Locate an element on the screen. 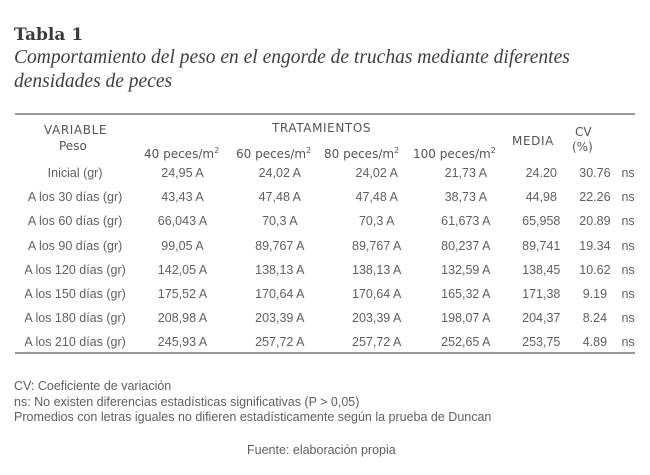 The width and height of the screenshot is (650, 475). cell-cv: 19.34 is located at coordinates (595, 245).